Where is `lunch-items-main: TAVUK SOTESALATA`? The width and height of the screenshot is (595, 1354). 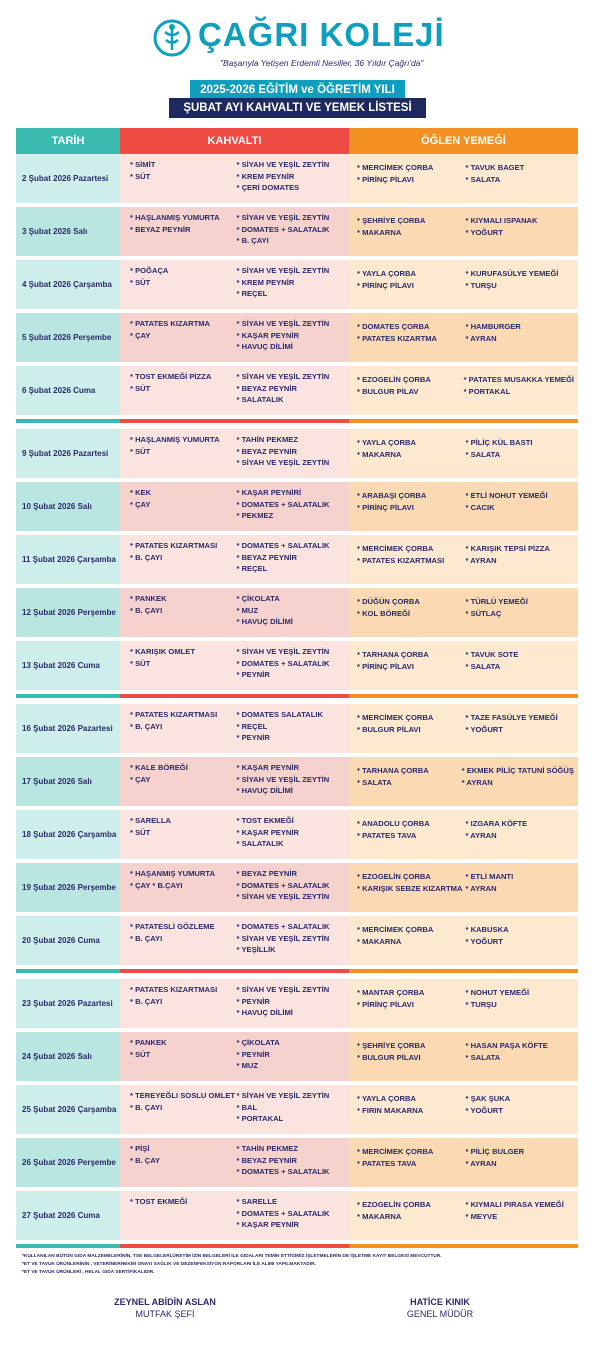
lunch-items-main: TAVUK SOTESALATA is located at coordinates (520, 669).